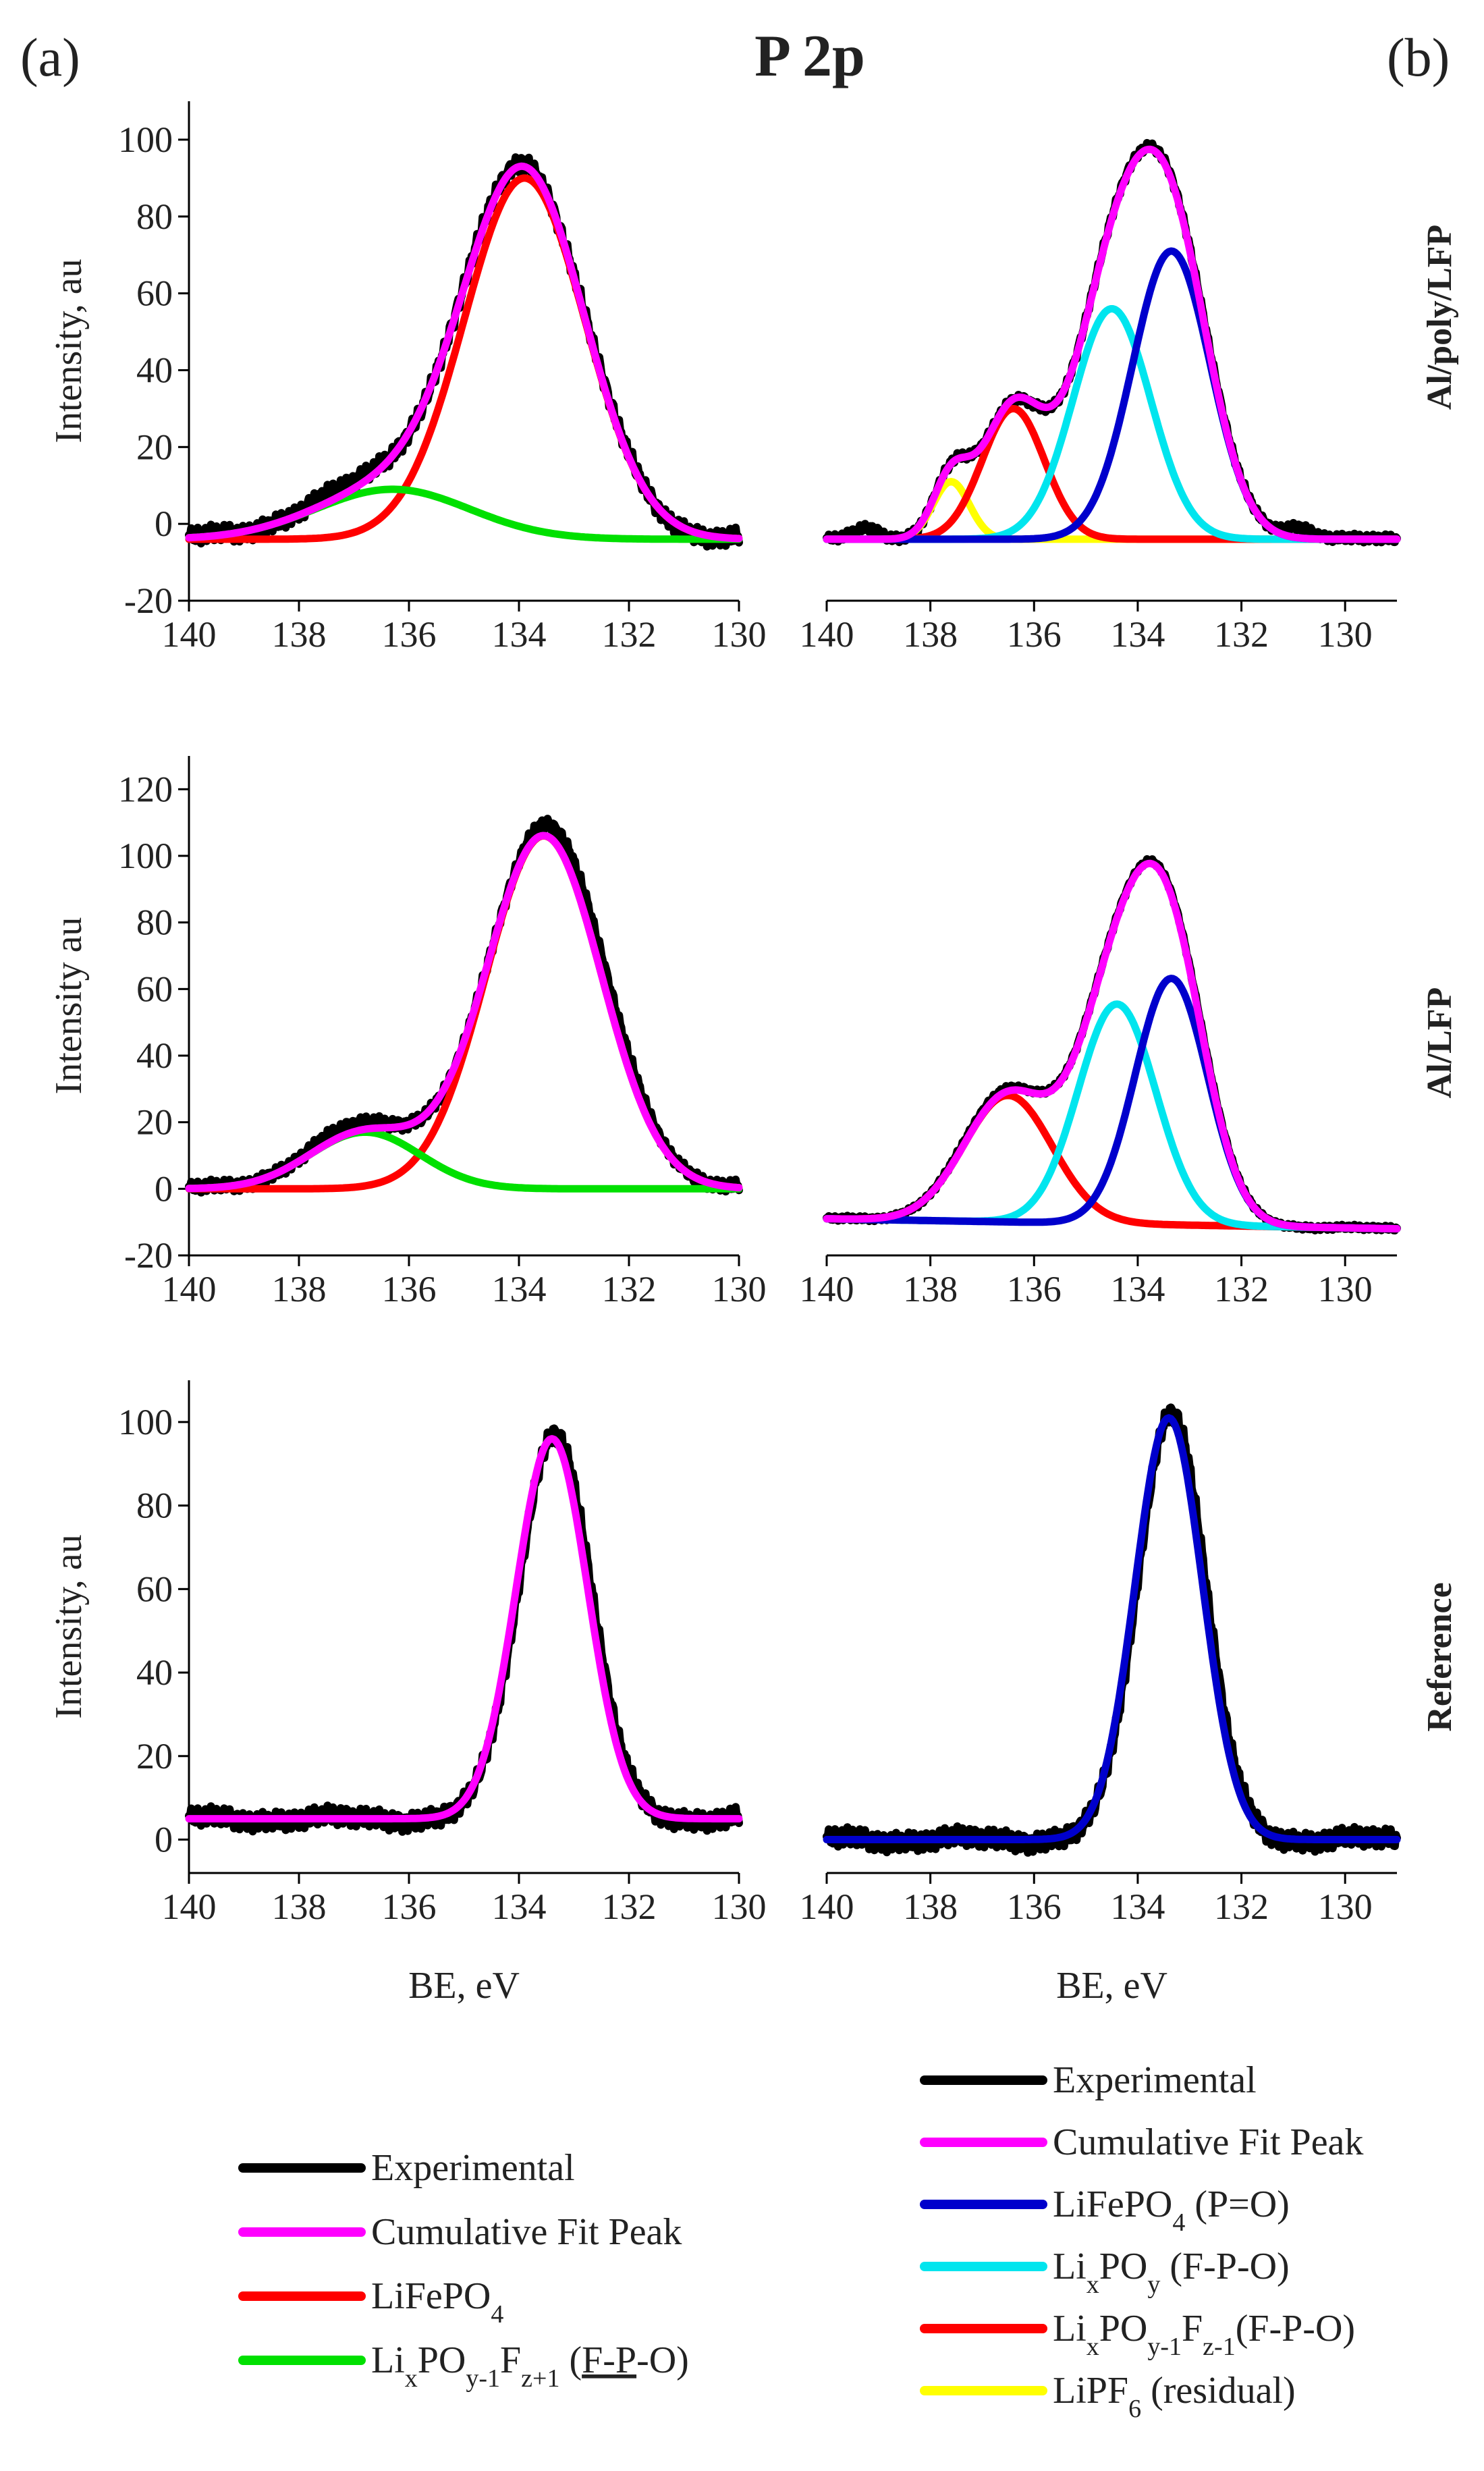  I want to click on legend-label: LixPOy-1Fz+1 (F-P-O), so click(530, 2366).